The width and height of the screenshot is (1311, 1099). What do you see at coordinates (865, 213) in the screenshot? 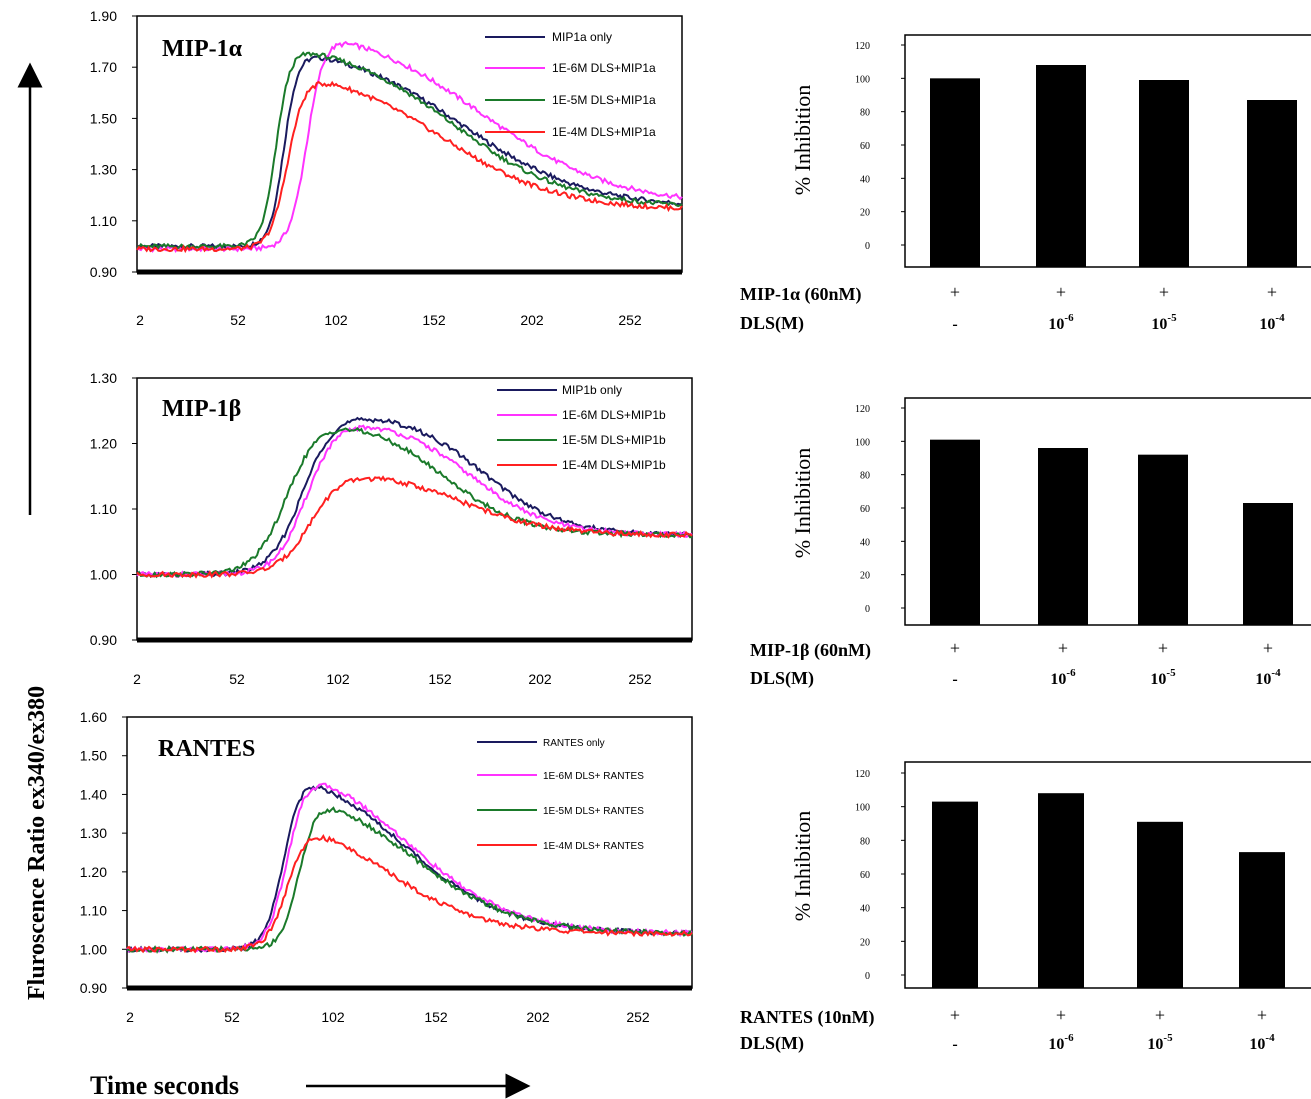
I see `y-tick-label: 20` at bounding box center [865, 213].